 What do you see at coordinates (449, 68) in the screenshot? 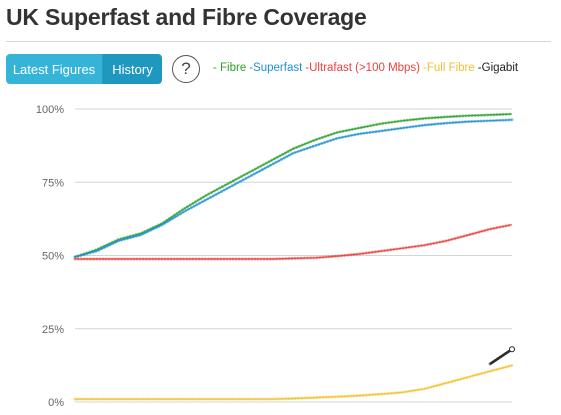
I see `legend-item-full-fibre: -Full Fibre` at bounding box center [449, 68].